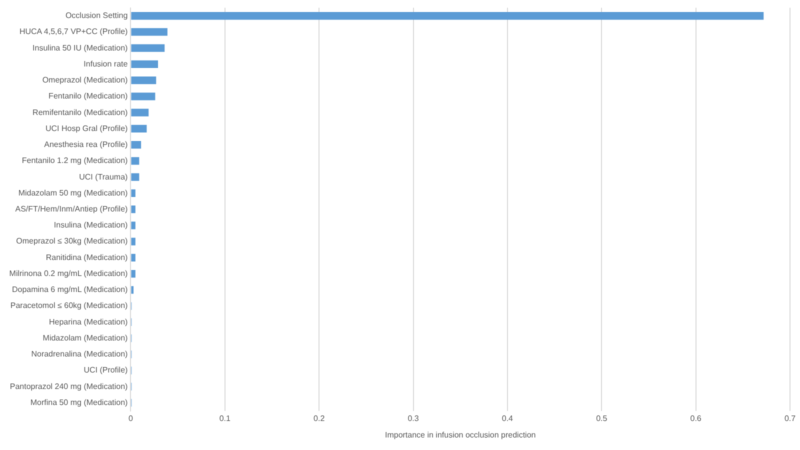 The width and height of the screenshot is (800, 450). What do you see at coordinates (790, 418) in the screenshot?
I see `x-tick-label: 0.7` at bounding box center [790, 418].